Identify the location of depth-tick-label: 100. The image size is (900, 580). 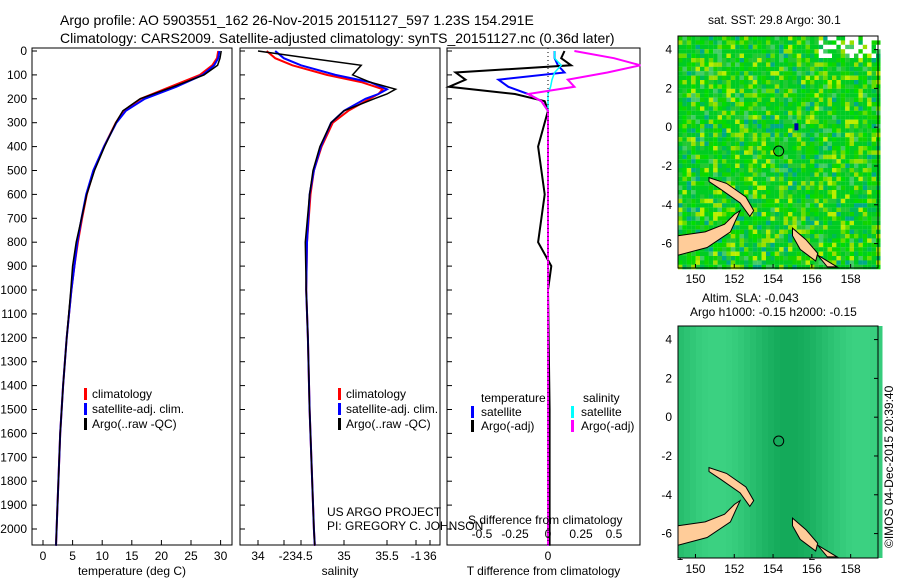
(17, 75).